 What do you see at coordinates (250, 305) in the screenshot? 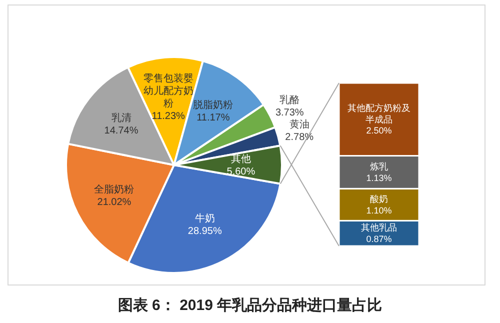
I see `title: 图表 6： 2019 年乳品分品种进口量占比` at bounding box center [250, 305].